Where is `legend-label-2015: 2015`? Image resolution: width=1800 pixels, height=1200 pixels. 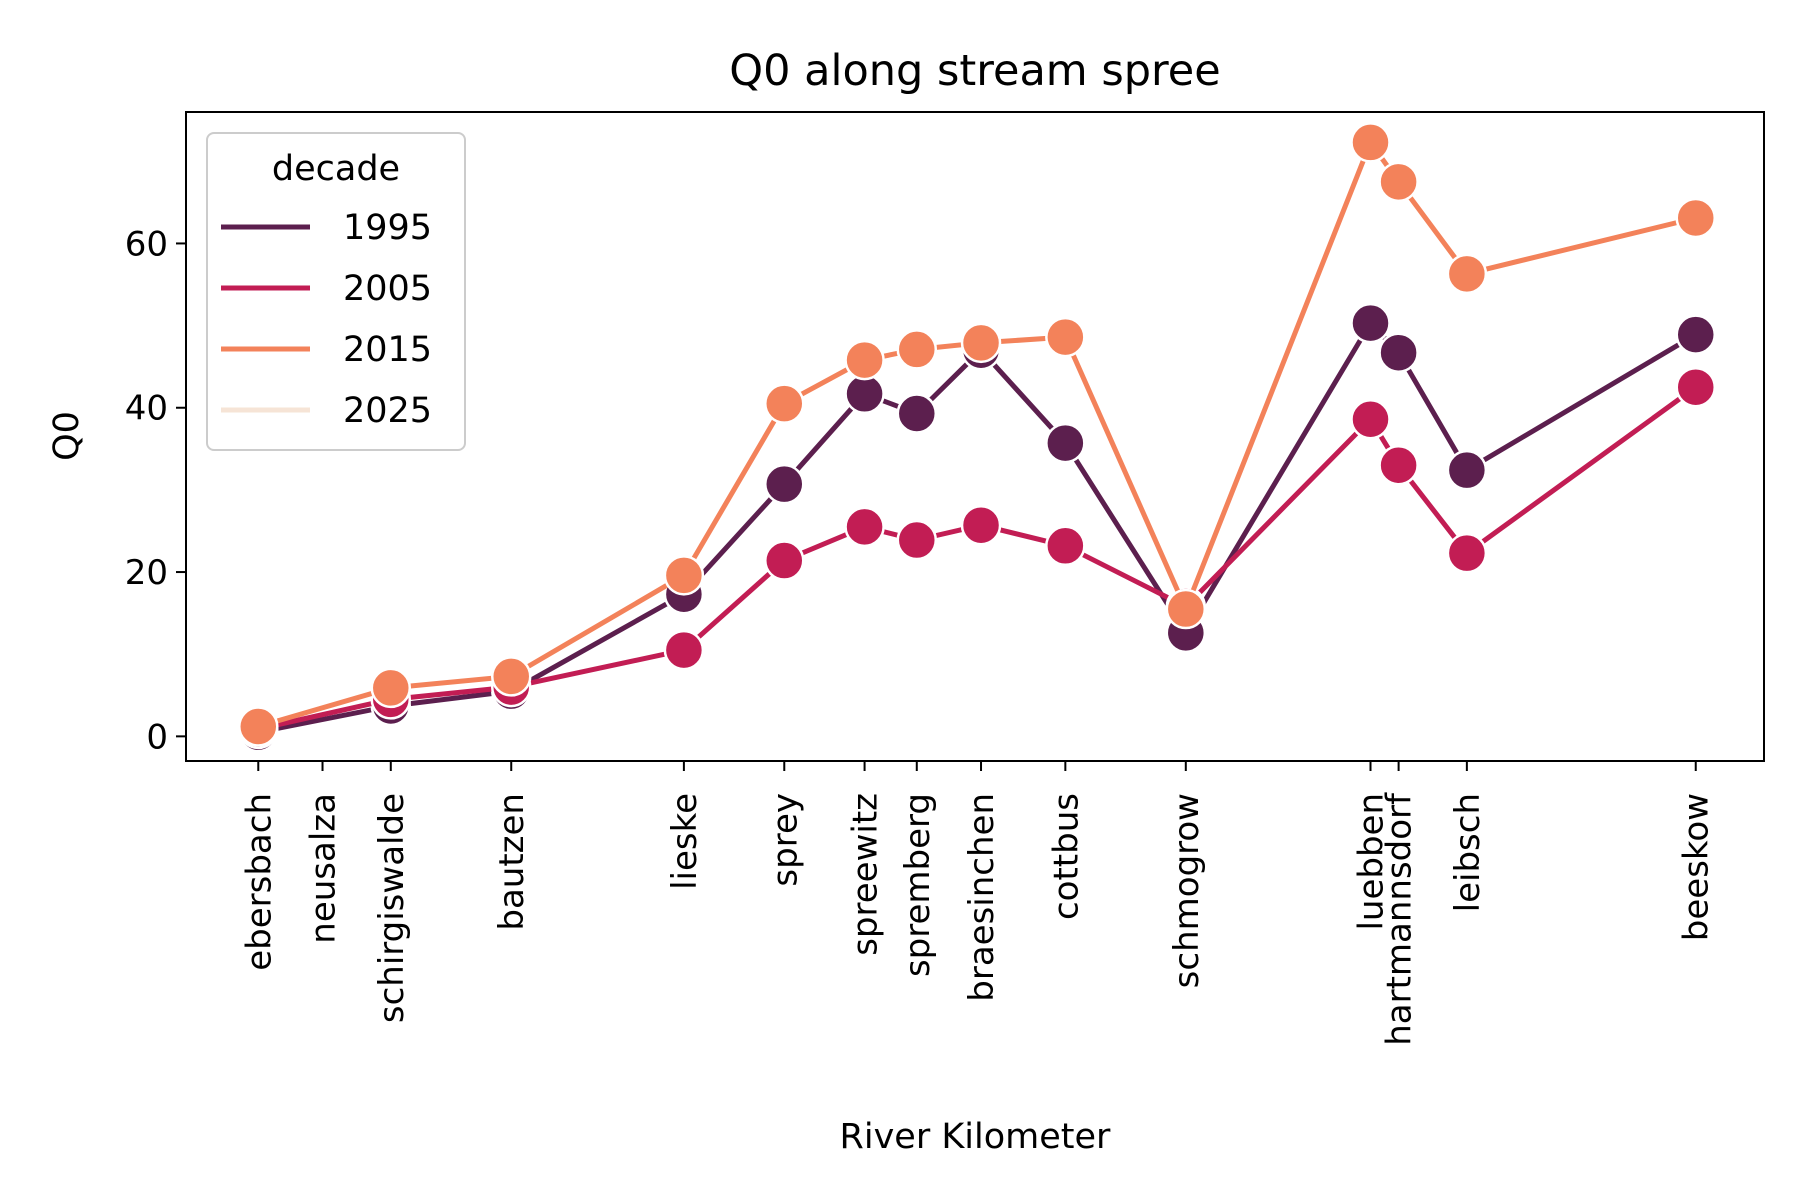
legend-label-2015: 2015 is located at coordinates (387, 350).